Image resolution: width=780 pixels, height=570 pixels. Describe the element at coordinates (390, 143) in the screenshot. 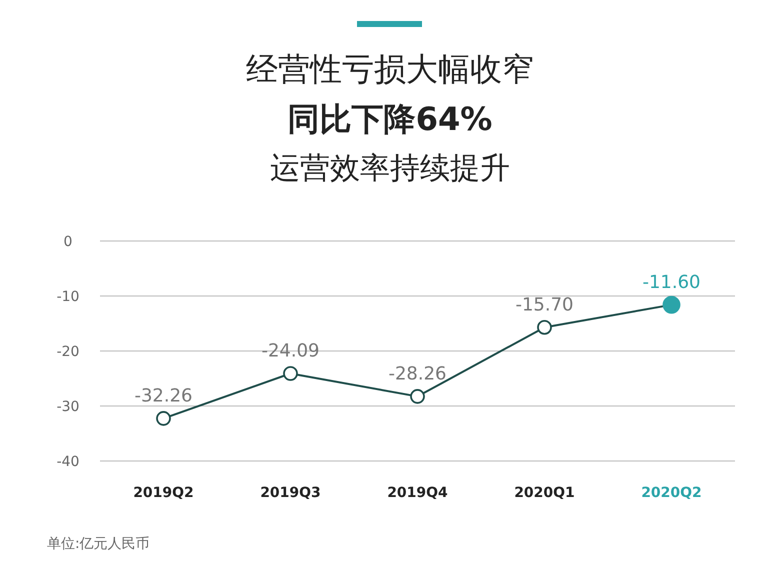

I see `chart-subtitle: 同比下降64% 运营效率持续提升` at that location.